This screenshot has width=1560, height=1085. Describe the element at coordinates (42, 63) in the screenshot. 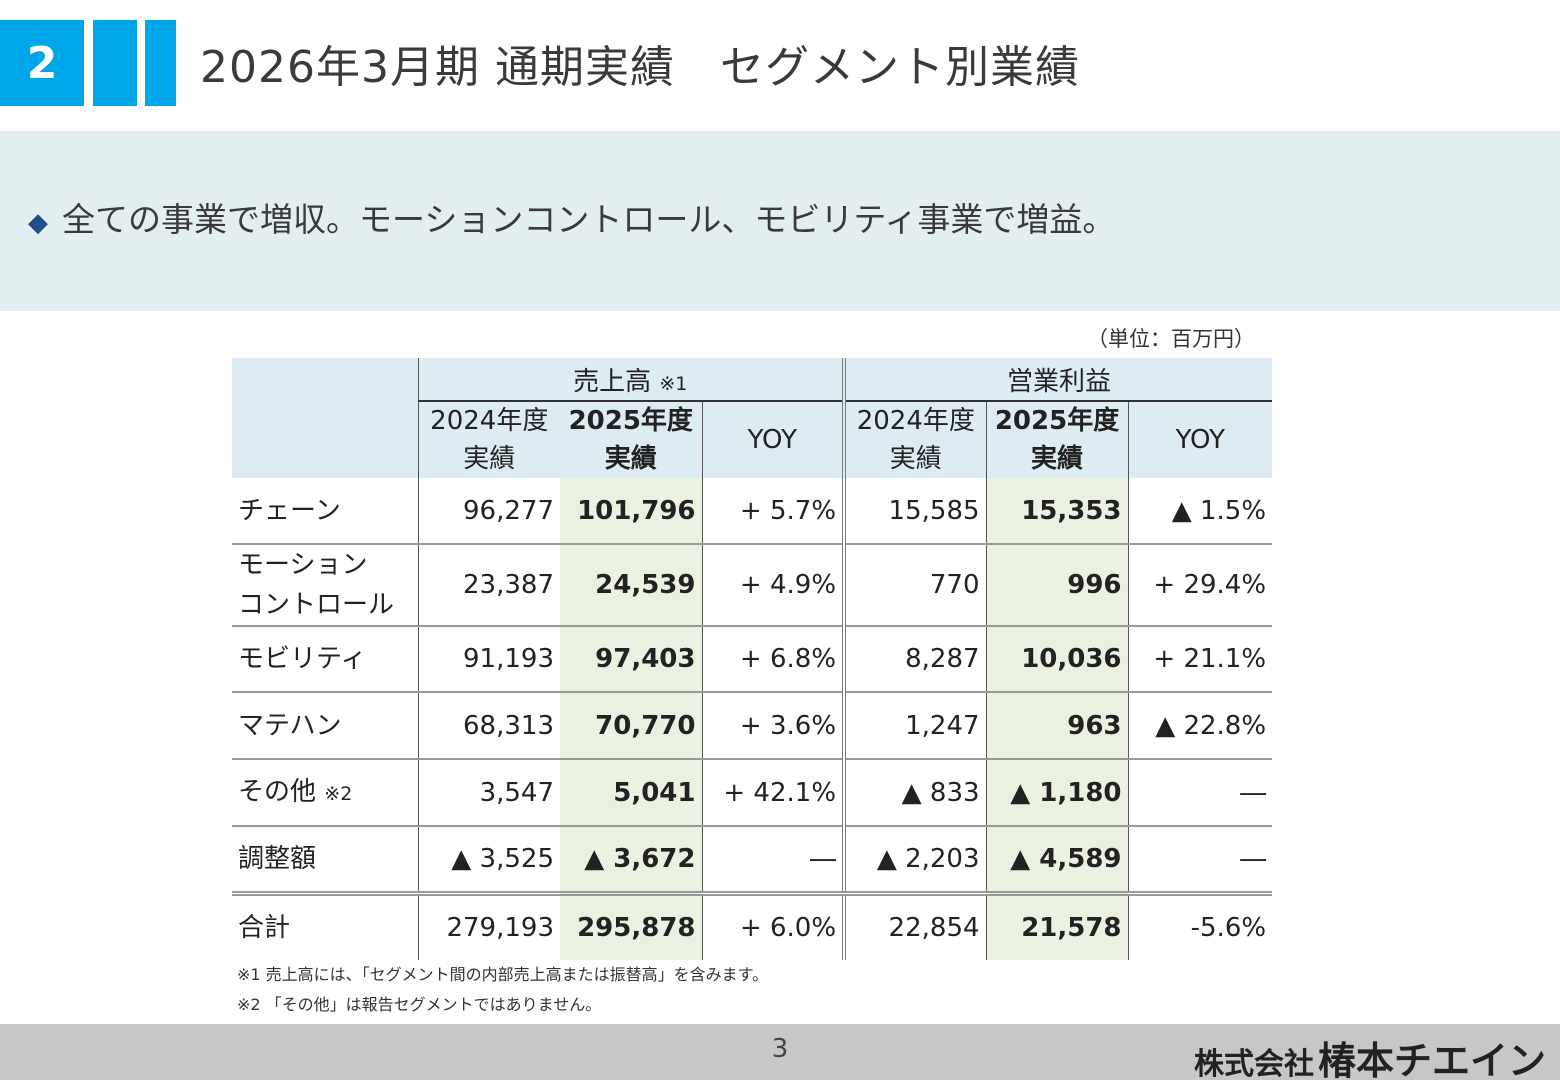

I see `section-number-badge: 2` at that location.